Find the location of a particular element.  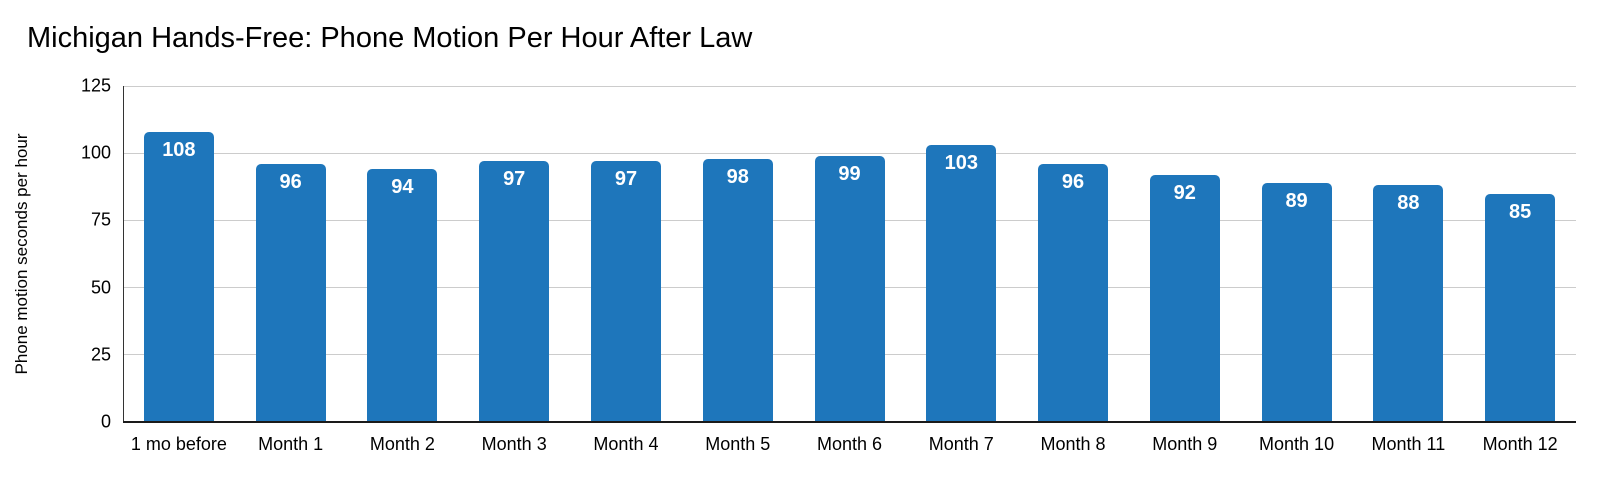

bar-month-11: 88 is located at coordinates (1408, 303).